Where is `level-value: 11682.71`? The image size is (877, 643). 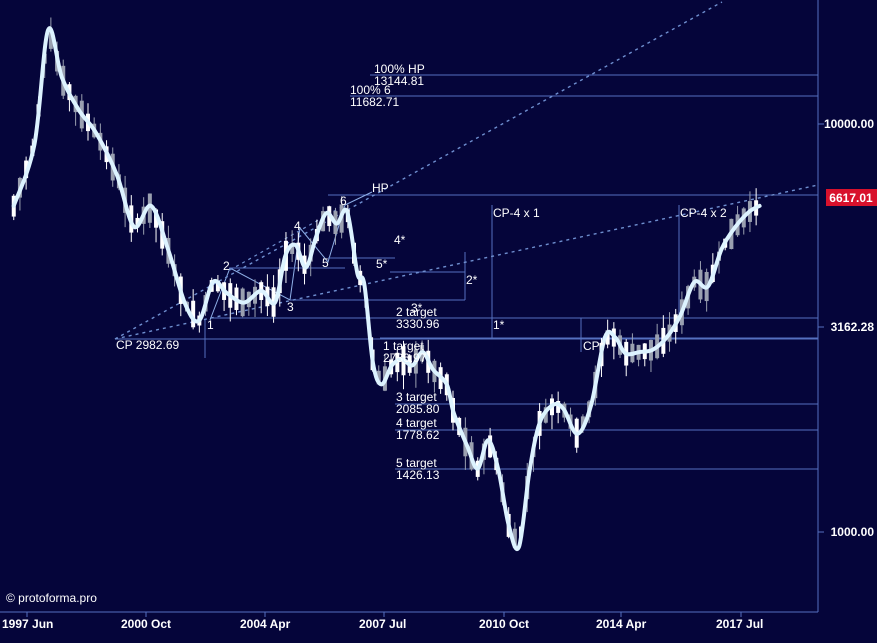 level-value: 11682.71 is located at coordinates (374, 102).